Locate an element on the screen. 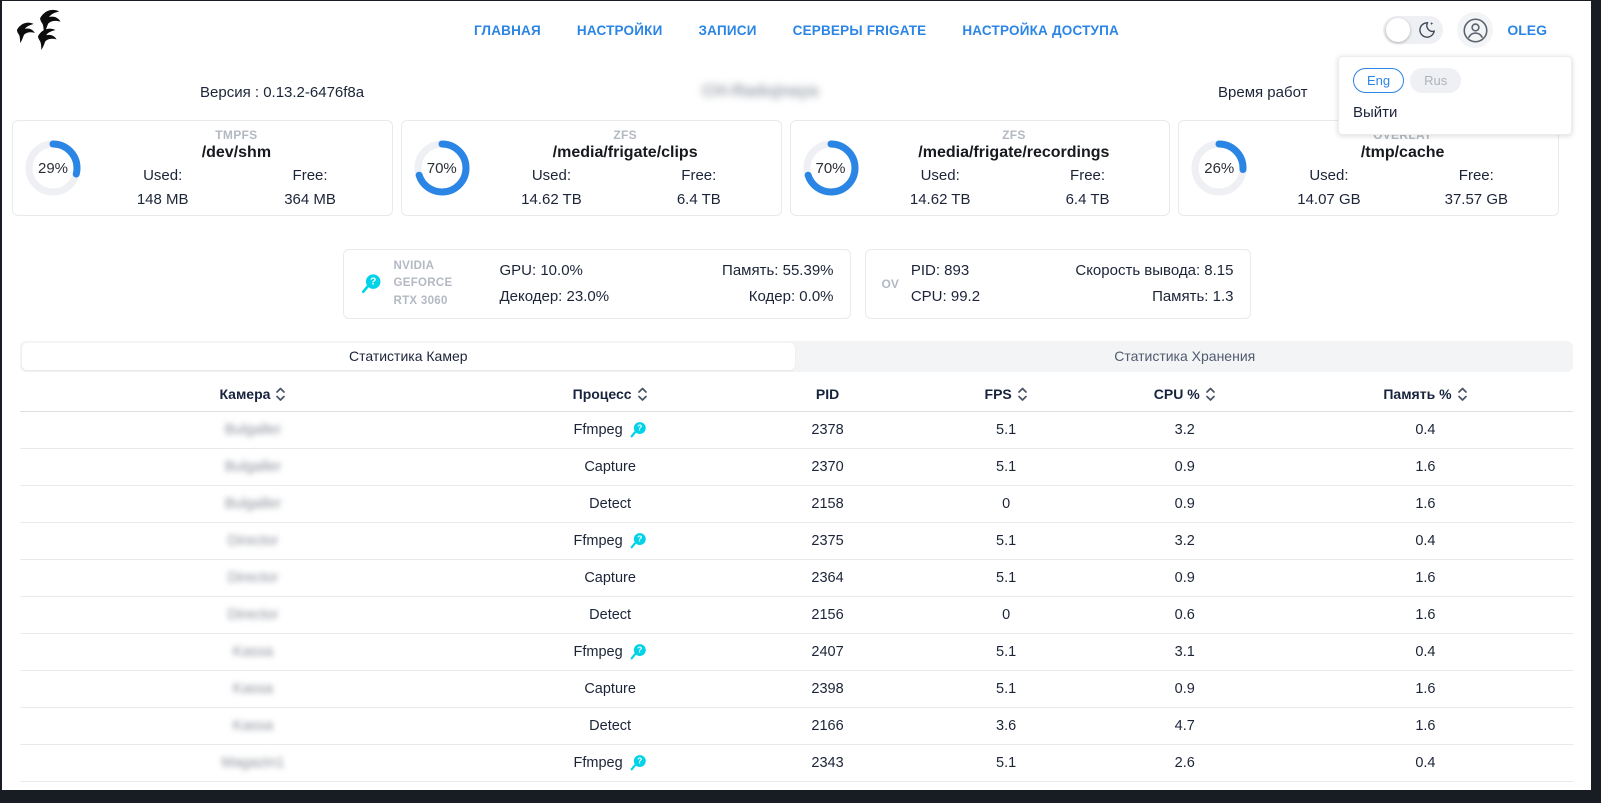 This screenshot has width=1601, height=803. used-value: 14.62 TB is located at coordinates (940, 199).